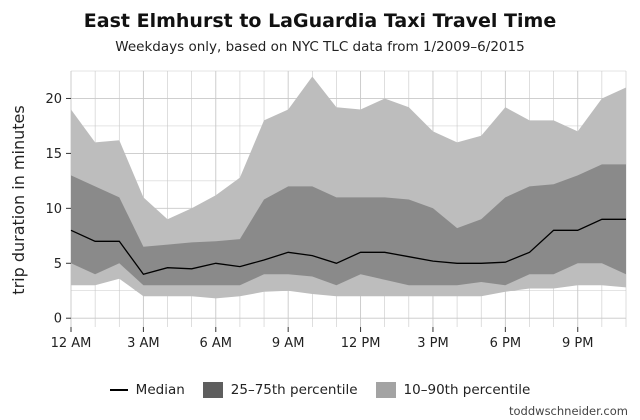 This screenshot has height=420, width=640. Describe the element at coordinates (53, 99) in the screenshot. I see `y-tick-label: 20` at that location.